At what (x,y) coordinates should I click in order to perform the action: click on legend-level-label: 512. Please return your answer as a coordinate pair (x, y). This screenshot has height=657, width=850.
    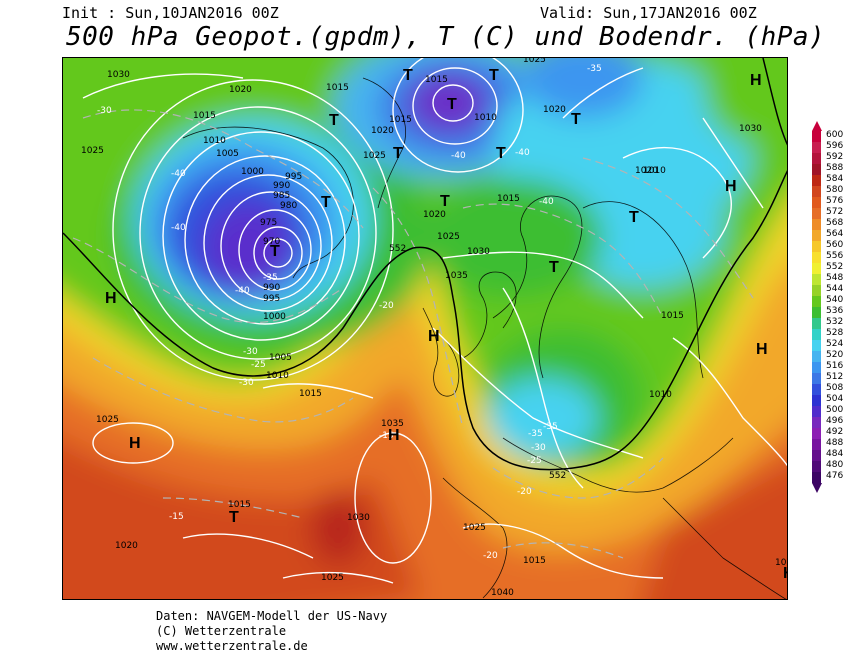
    Looking at the image, I should click on (835, 377).